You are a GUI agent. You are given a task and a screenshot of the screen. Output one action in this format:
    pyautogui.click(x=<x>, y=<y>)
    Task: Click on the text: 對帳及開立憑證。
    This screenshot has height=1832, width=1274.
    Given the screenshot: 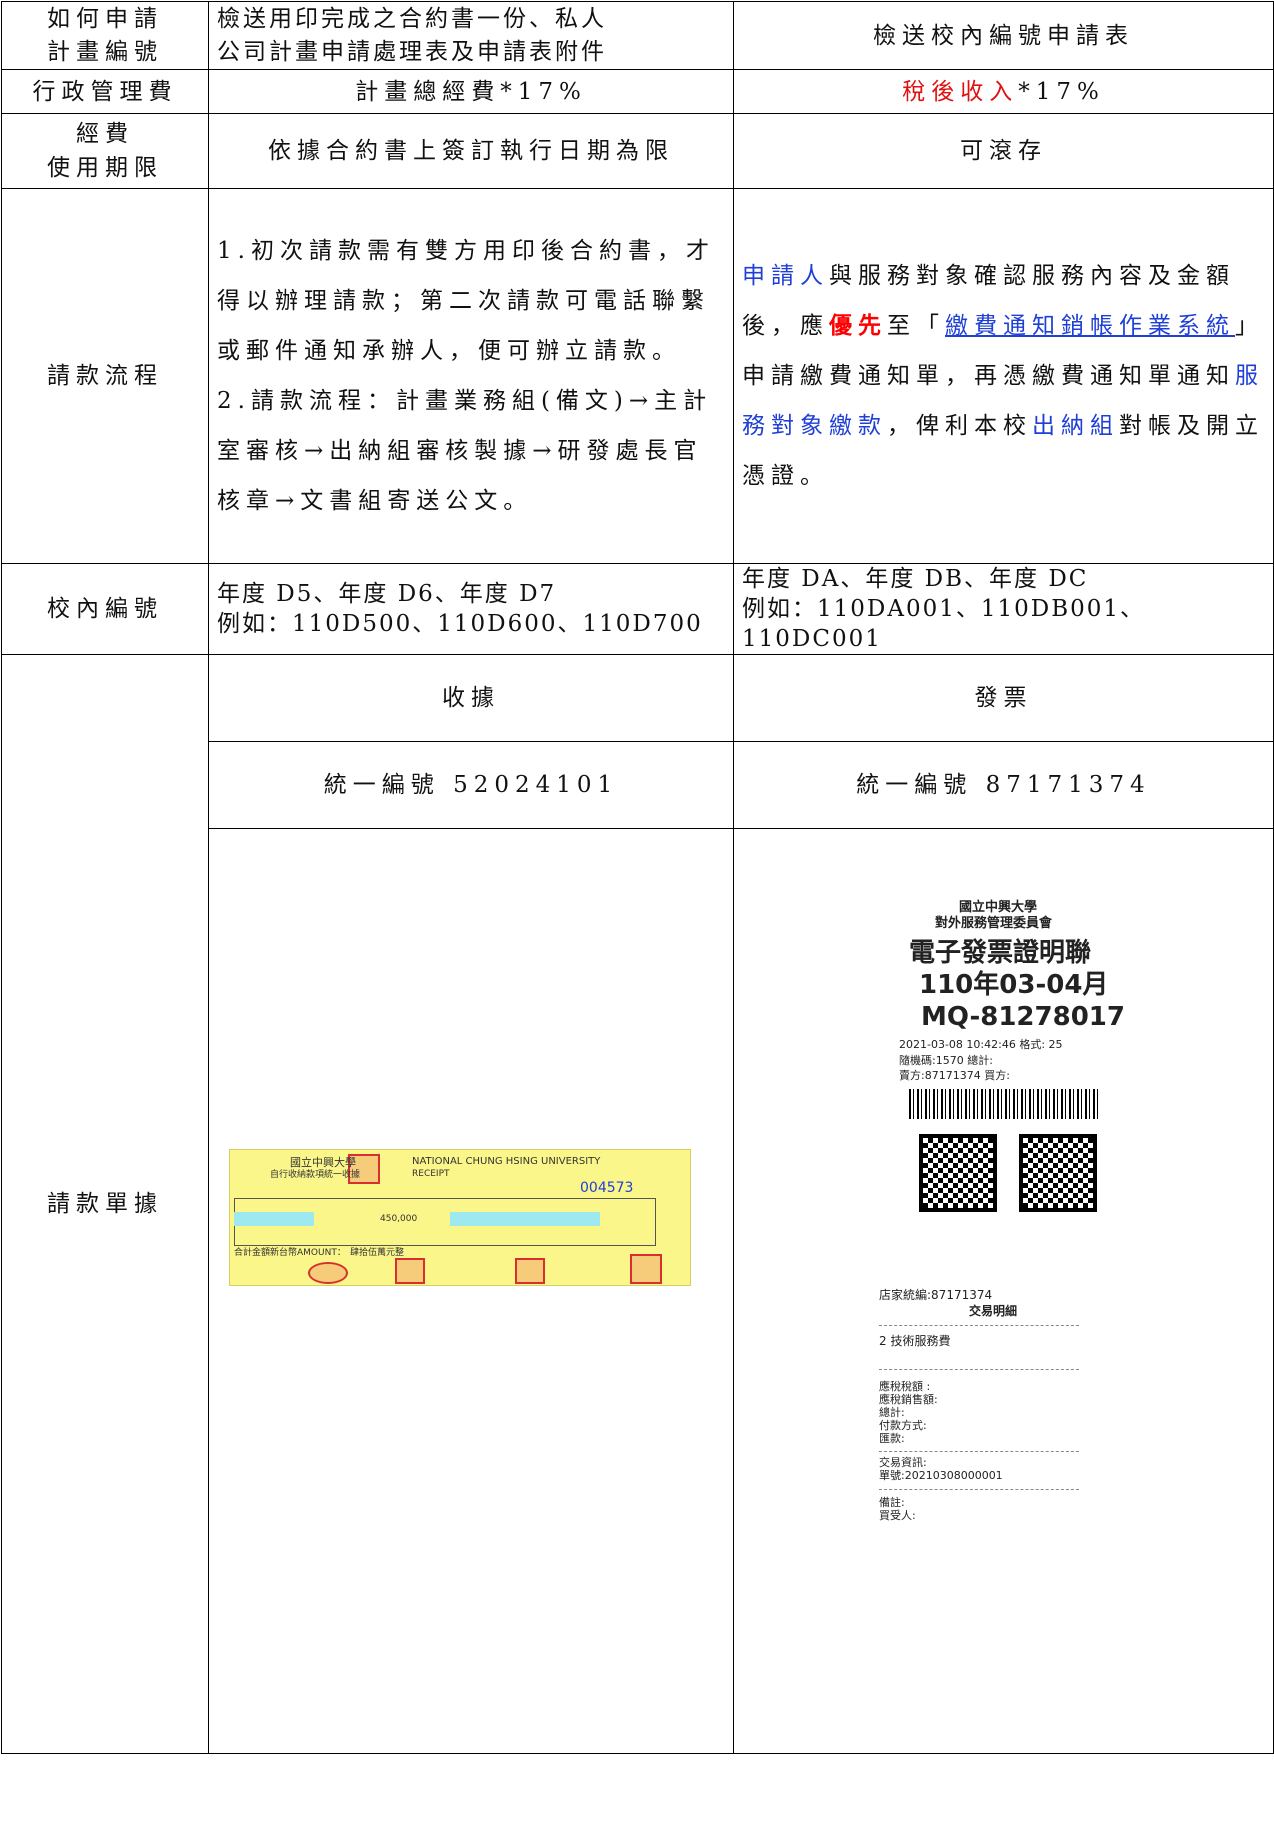 What is the action you would take?
    pyautogui.click(x=1003, y=451)
    